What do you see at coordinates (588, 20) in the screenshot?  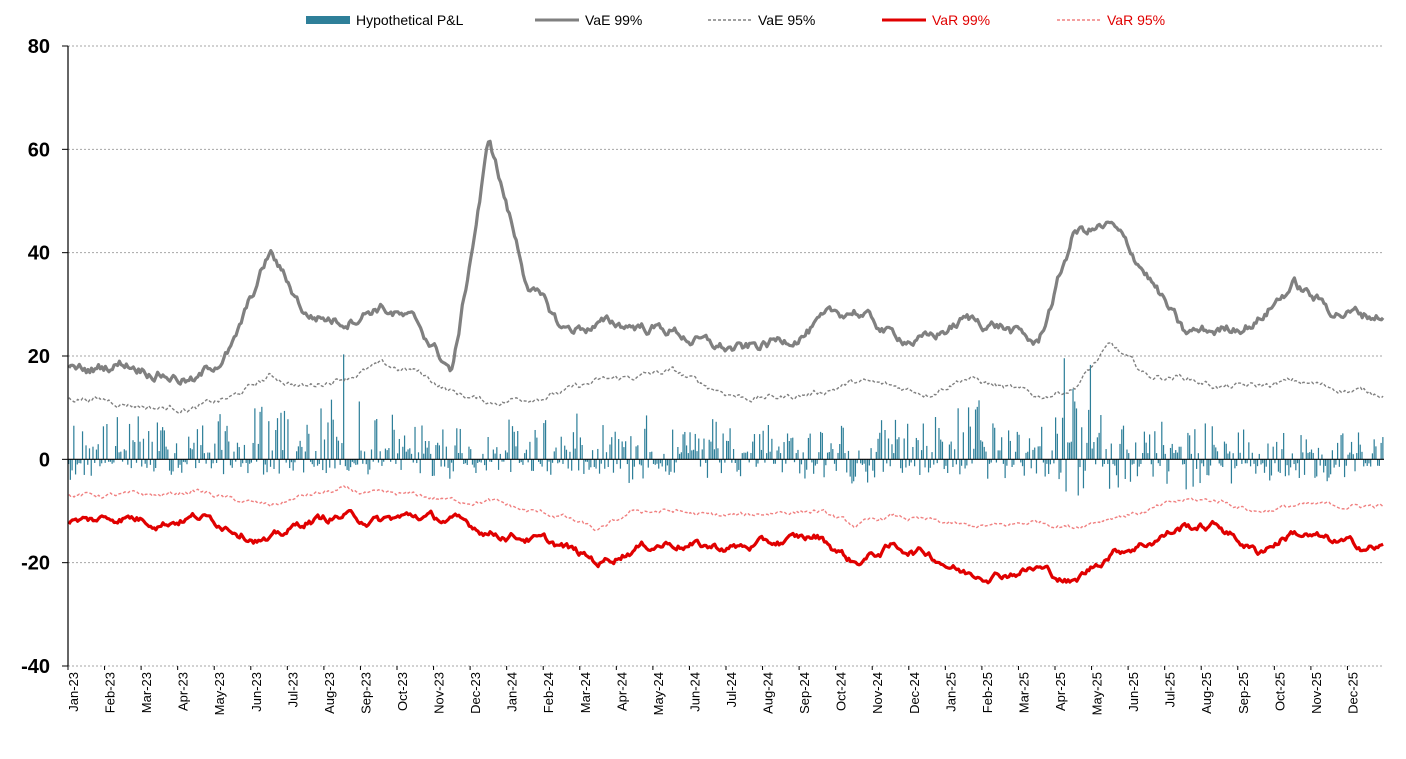 I see `legend-item: VaE 99%` at bounding box center [588, 20].